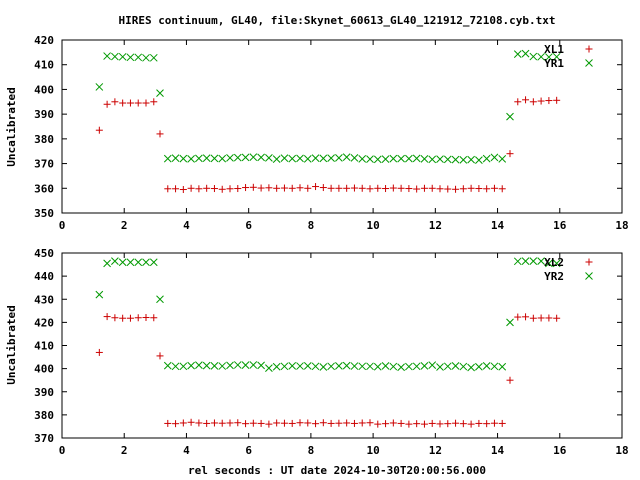  I want to click on y-tick-label: 450, so click(44, 253).